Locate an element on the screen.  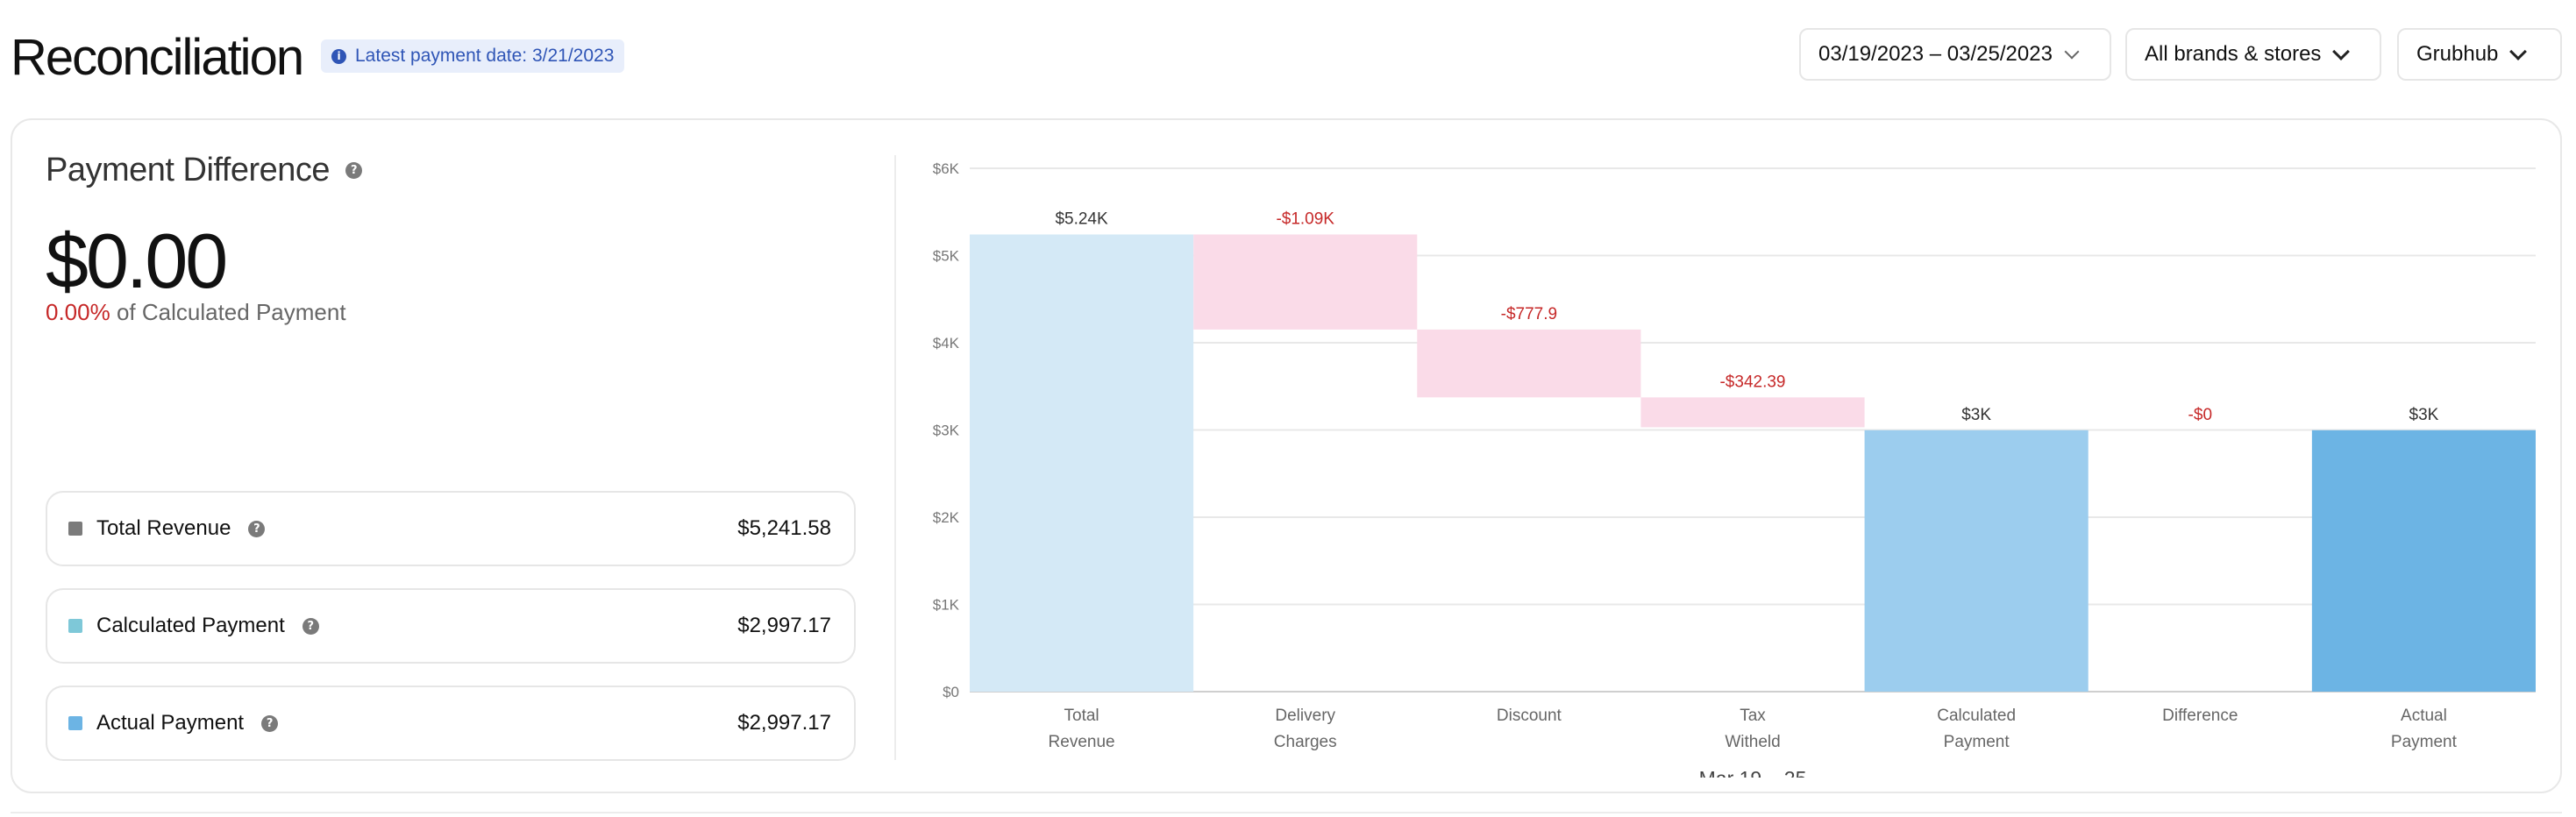
y-tick-label: $1K is located at coordinates (946, 606).